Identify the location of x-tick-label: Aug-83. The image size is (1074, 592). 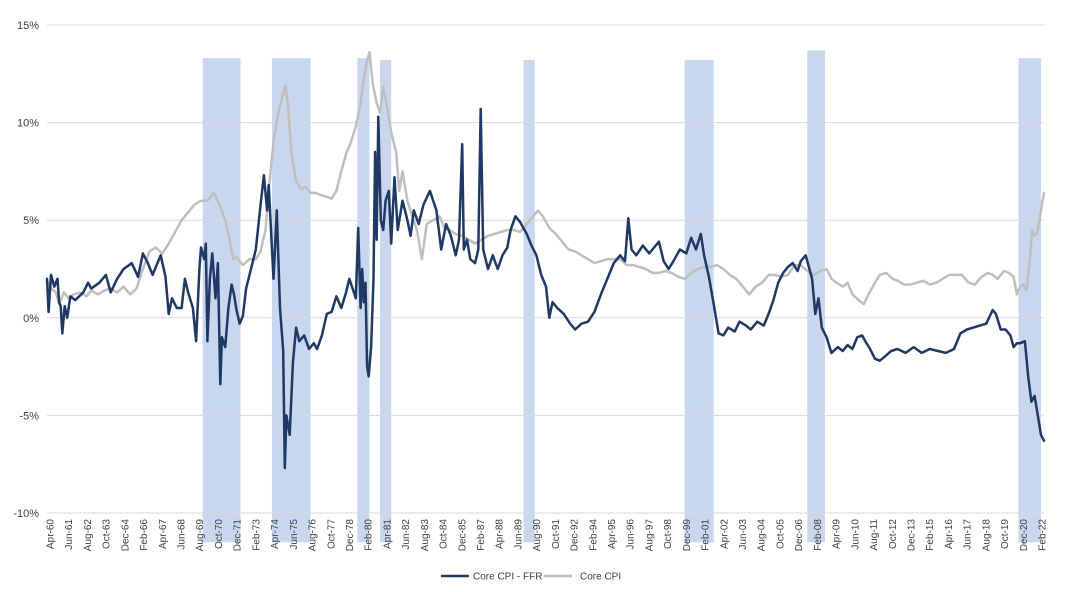
(425, 535).